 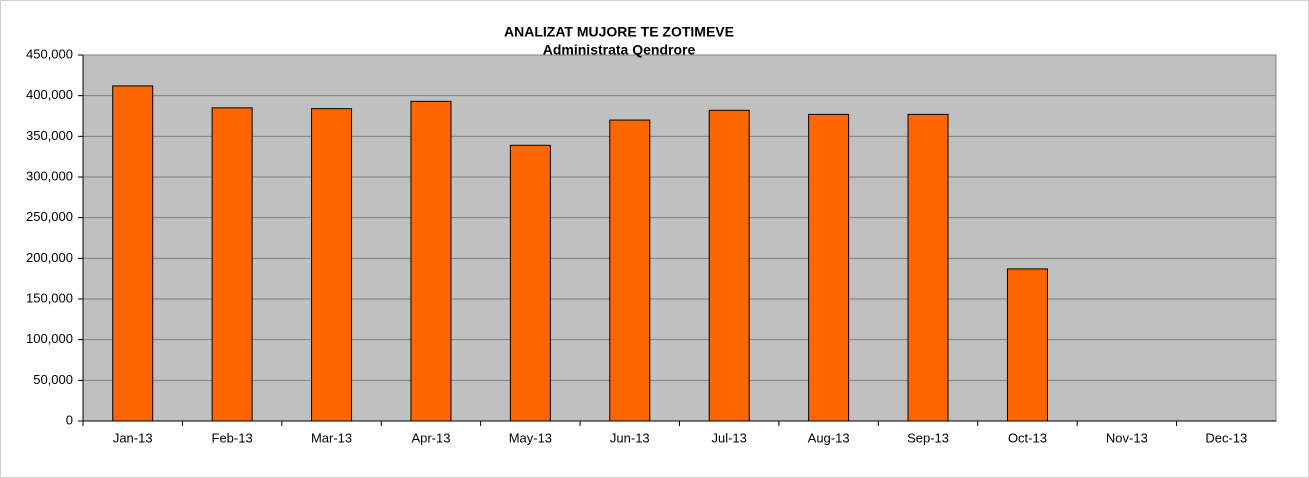 I want to click on y-tick-label: 450,000, so click(x=49, y=53).